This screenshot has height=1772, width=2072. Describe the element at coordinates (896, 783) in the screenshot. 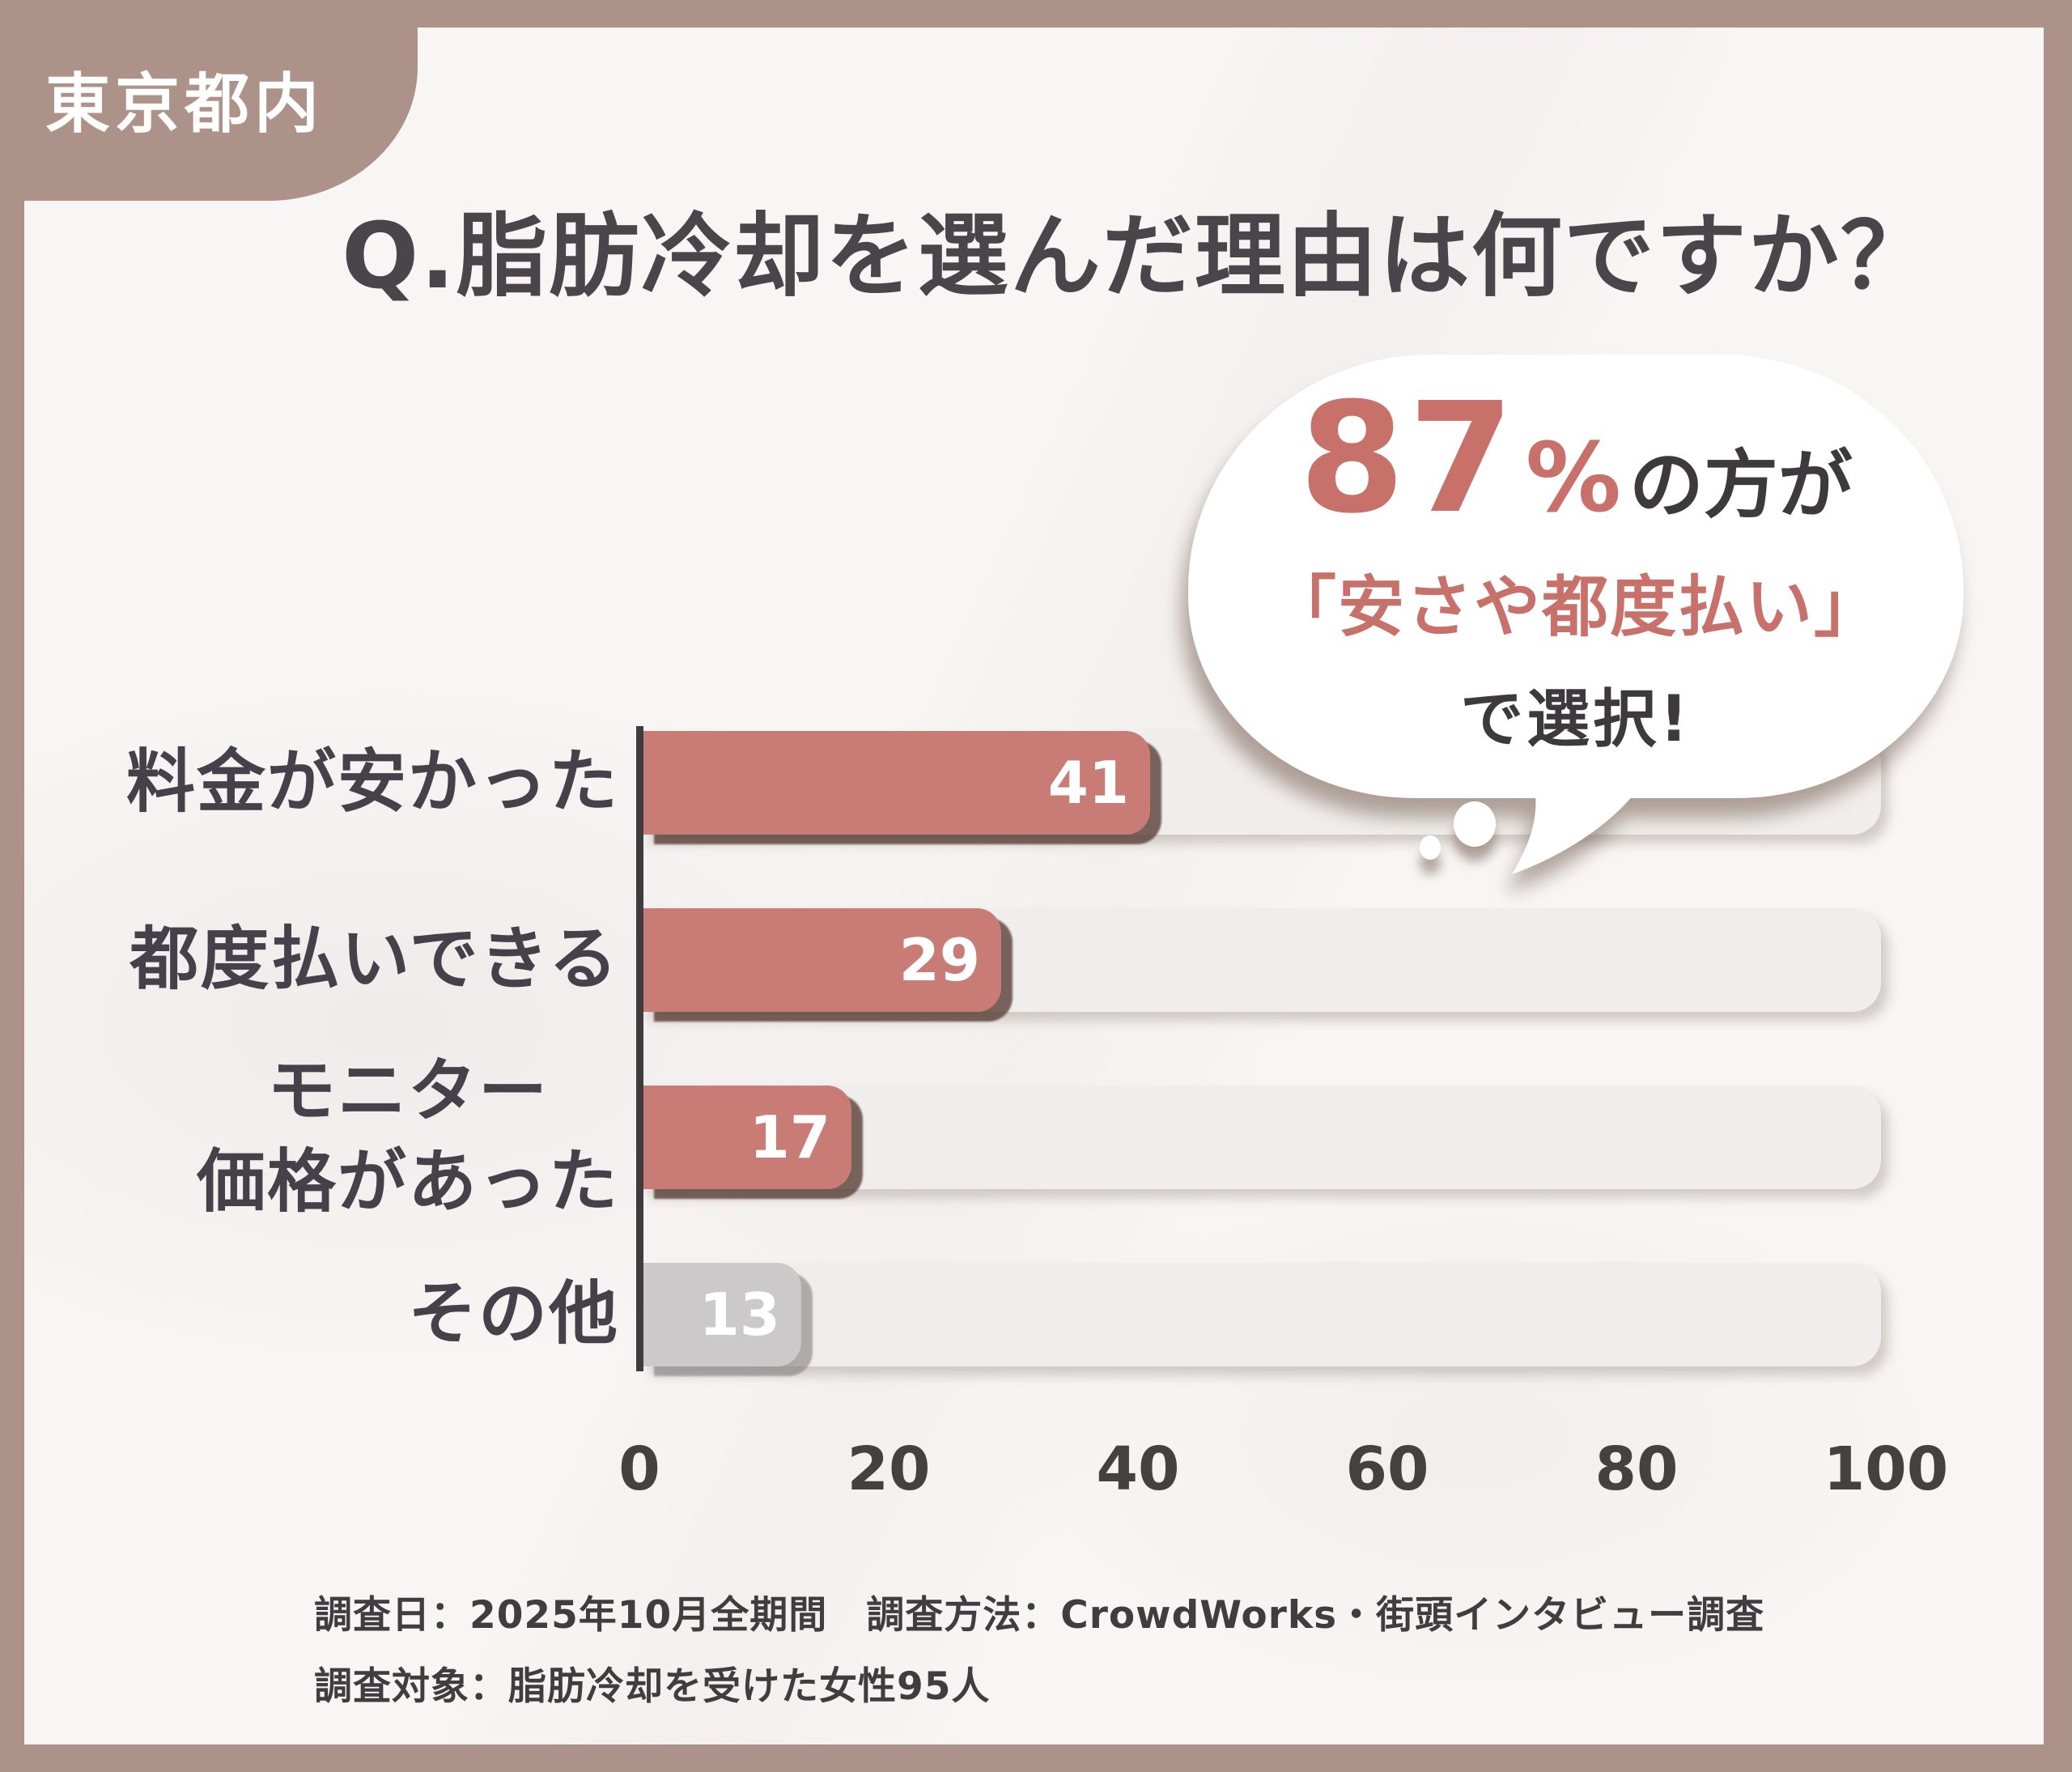

I see `bar: 41` at that location.